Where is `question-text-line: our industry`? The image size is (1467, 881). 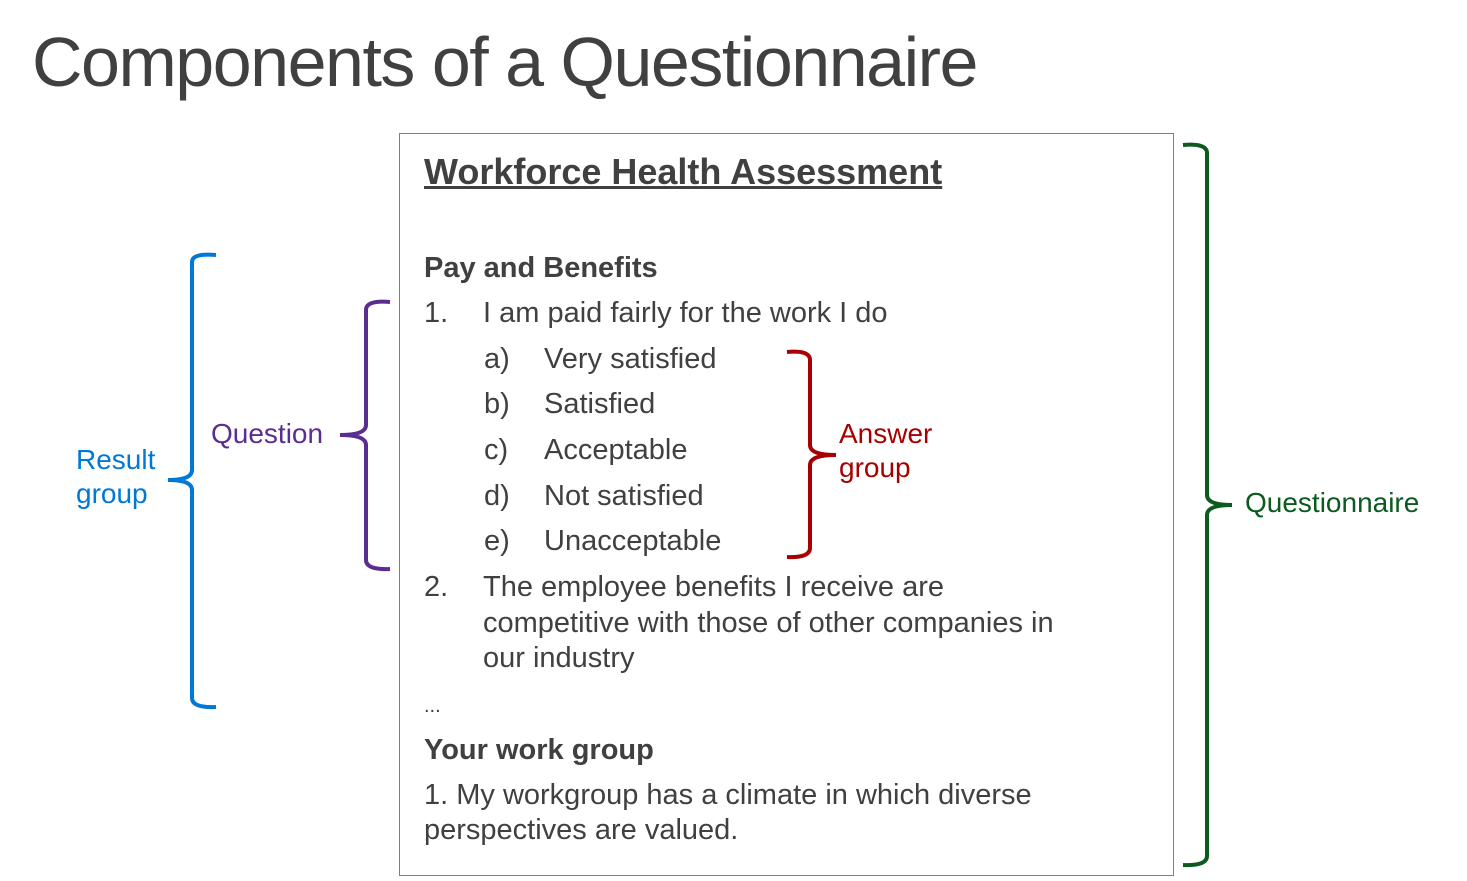 question-text-line: our industry is located at coordinates (559, 658).